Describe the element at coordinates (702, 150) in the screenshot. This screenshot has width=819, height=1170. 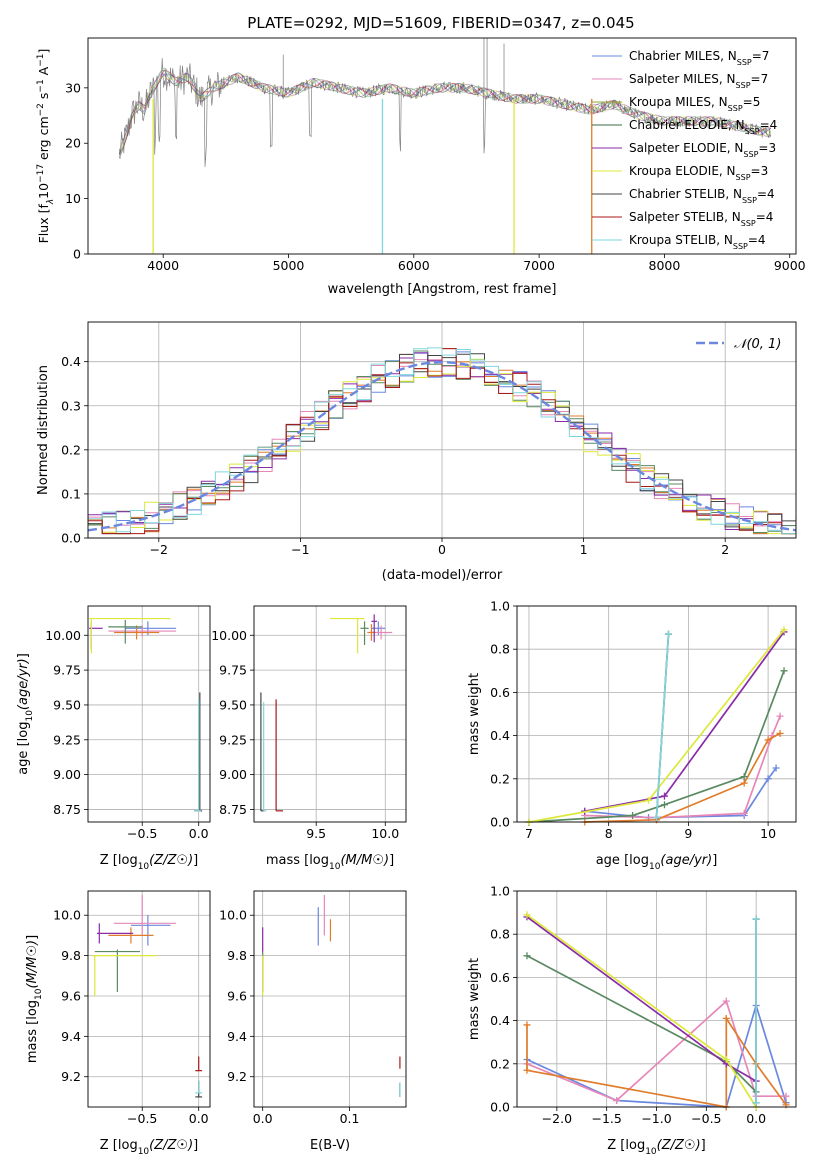
I see `legend-entry: Salpeter ELODIE, NSSP=3` at that location.